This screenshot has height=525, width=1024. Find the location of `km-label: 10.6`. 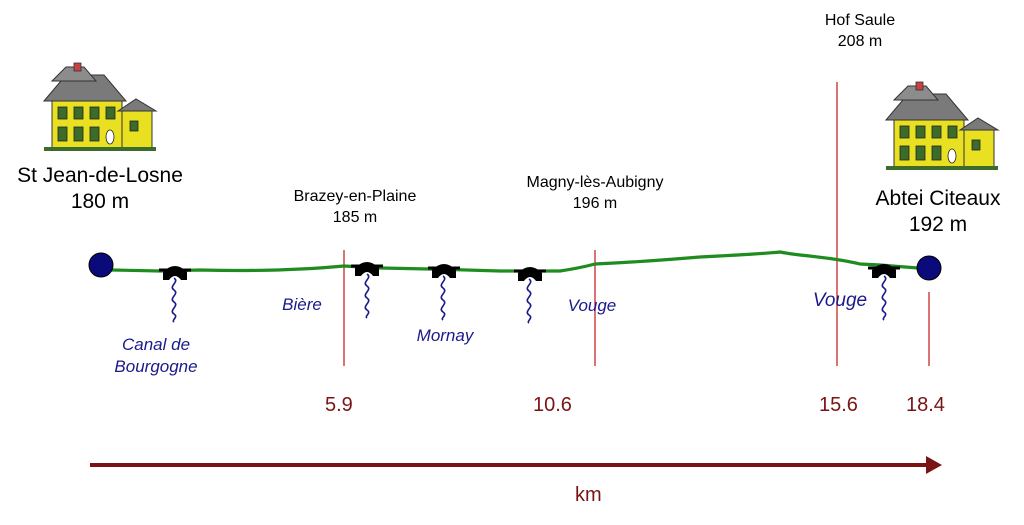

km-label: 10.6 is located at coordinates (552, 405).